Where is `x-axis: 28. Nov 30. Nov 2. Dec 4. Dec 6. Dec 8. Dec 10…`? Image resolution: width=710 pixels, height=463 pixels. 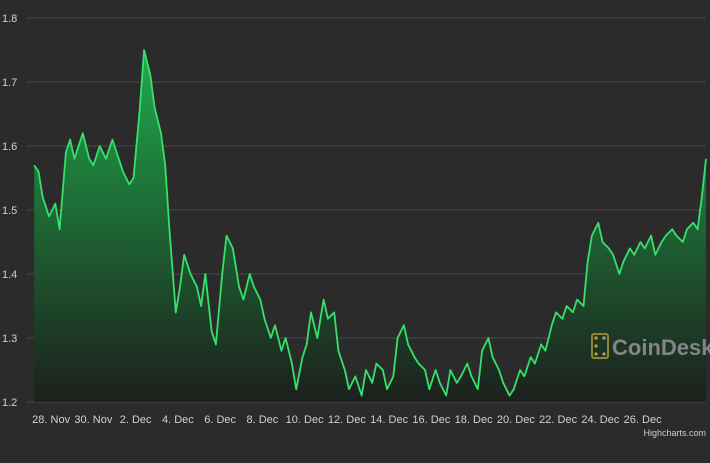 x-axis: 28. Nov 30. Nov 2. Dec 4. Dec 6. Dec 8. Dec 10… is located at coordinates (347, 420).